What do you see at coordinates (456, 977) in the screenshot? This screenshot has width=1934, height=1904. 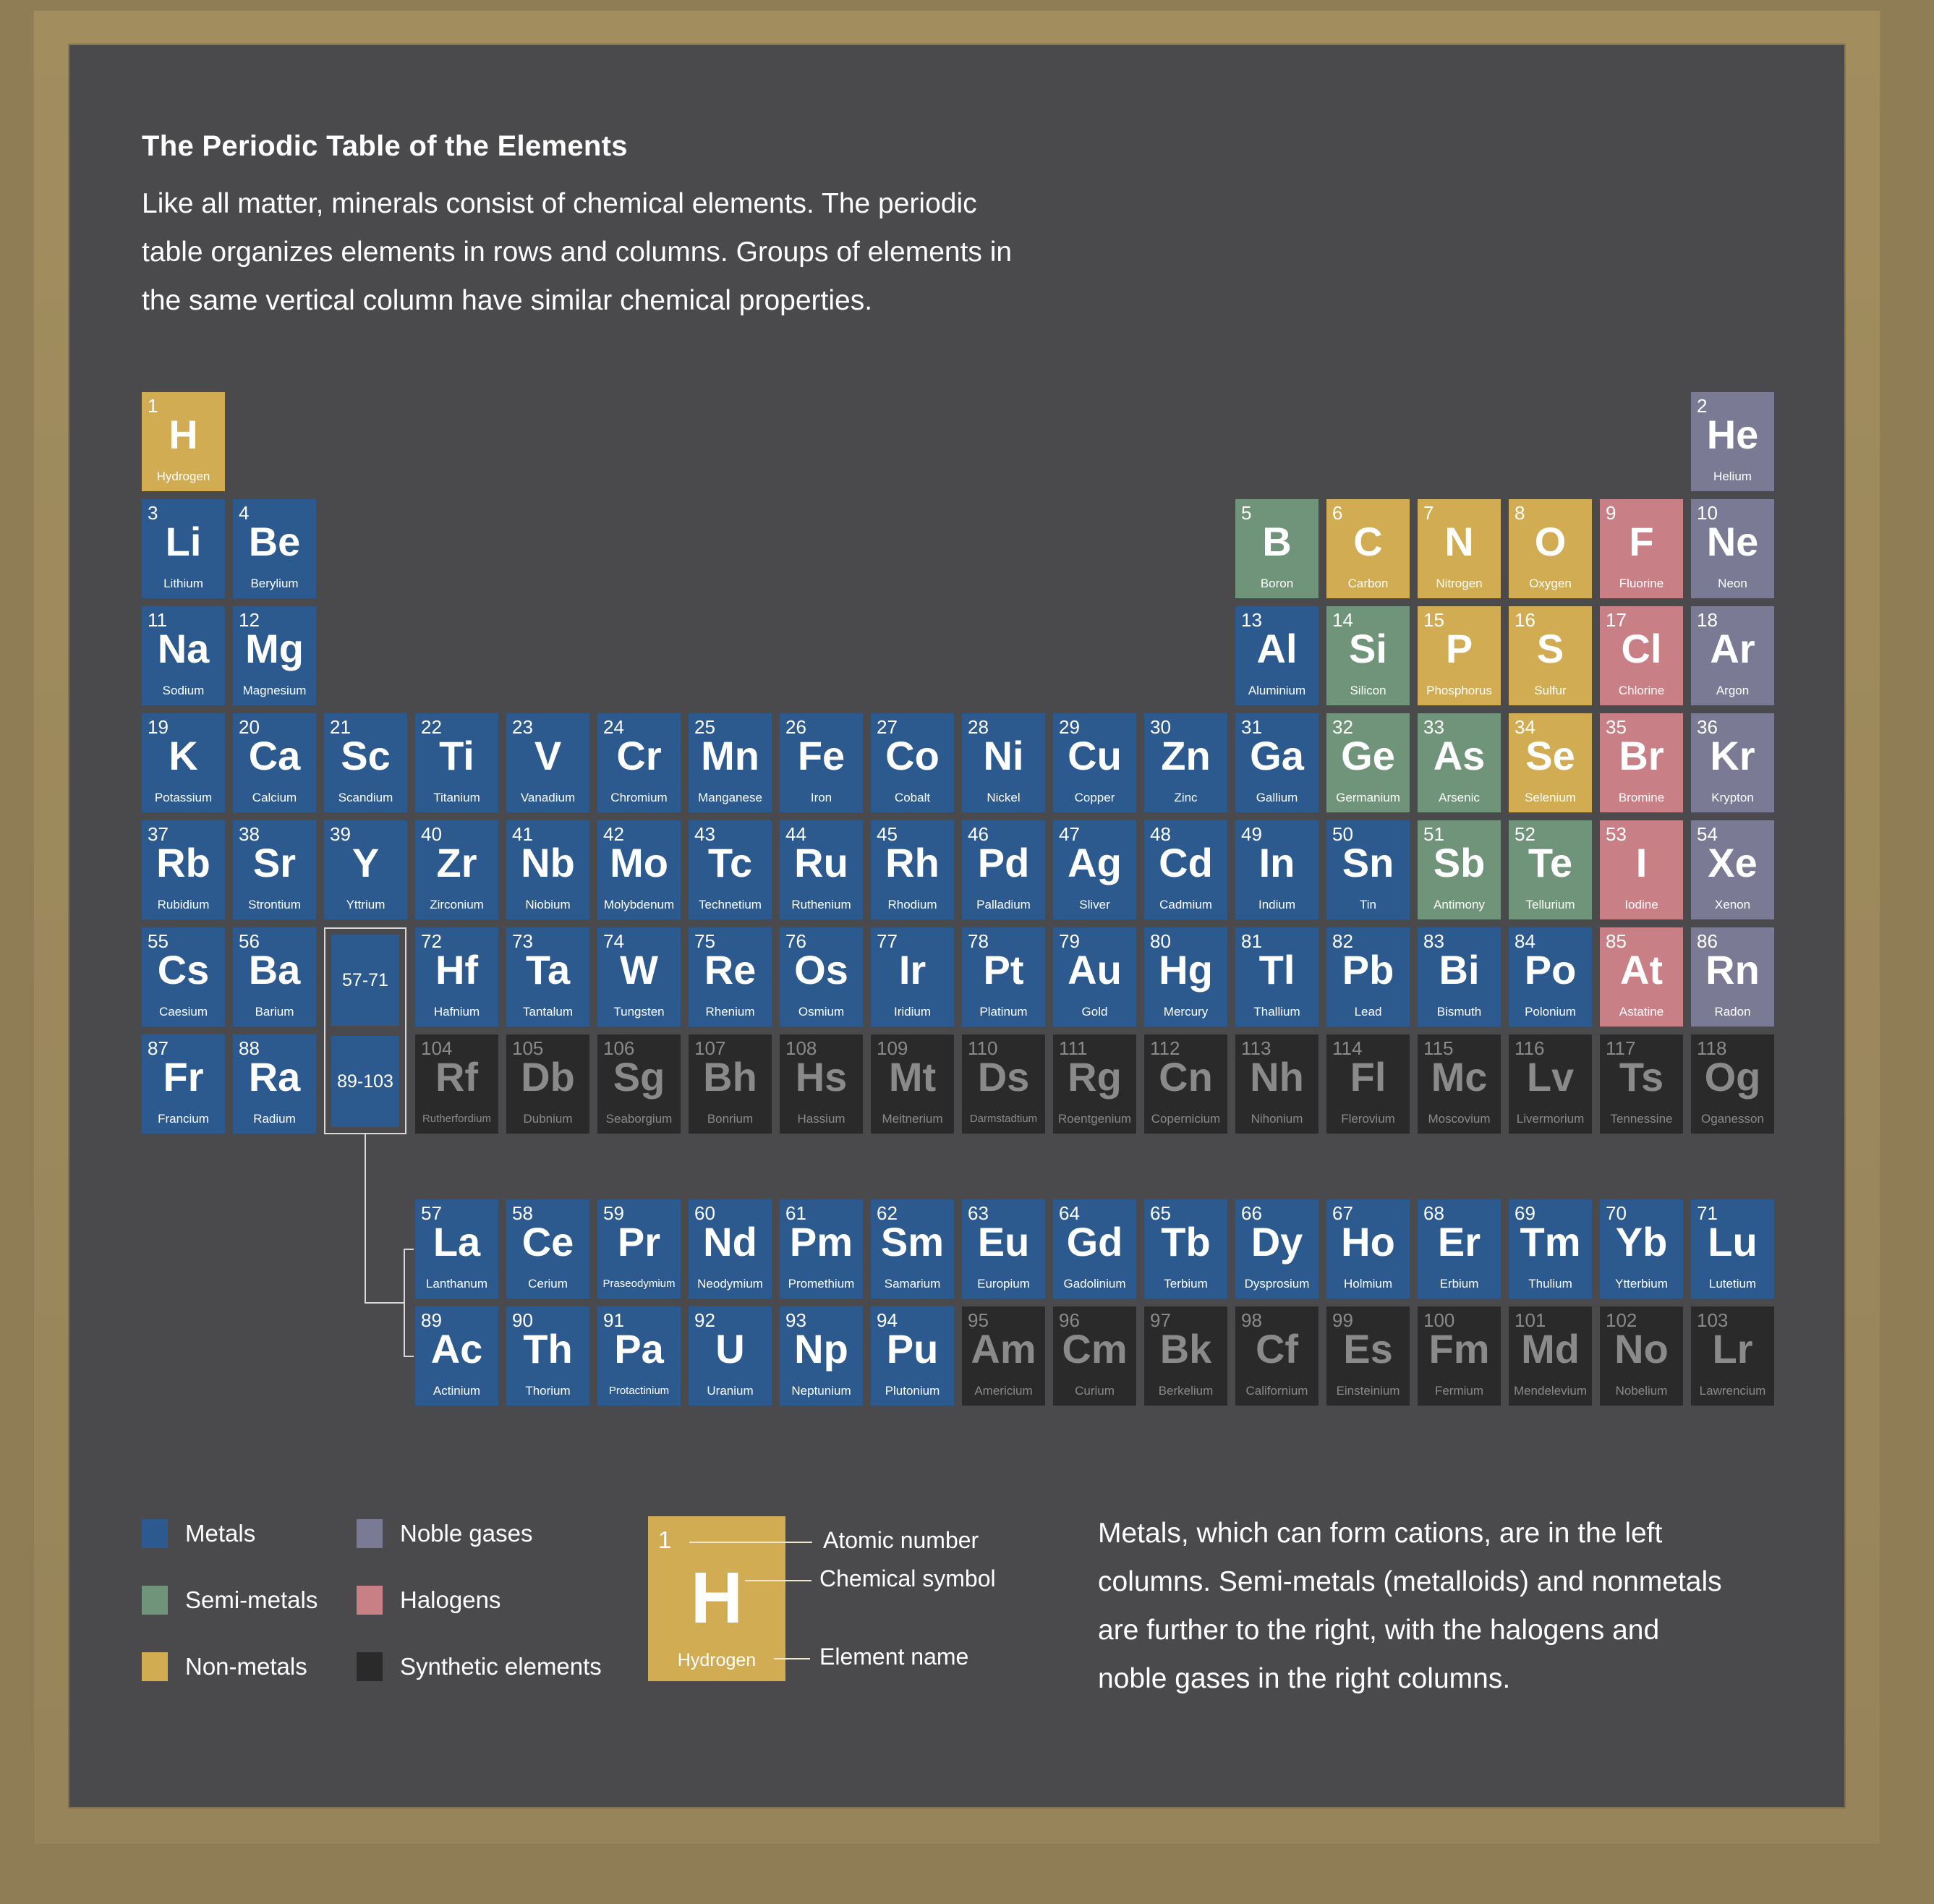 I see `element-cell-hafnium: 72 Hf Hafnium` at bounding box center [456, 977].